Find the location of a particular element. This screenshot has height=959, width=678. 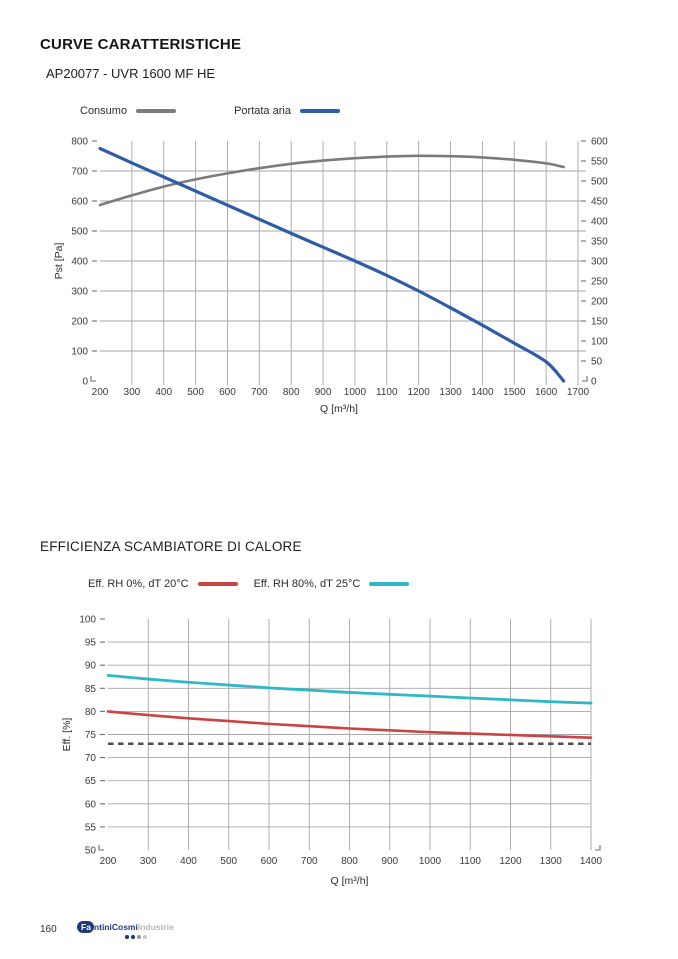

legend-swatch-portata-aria is located at coordinates (319, 111).